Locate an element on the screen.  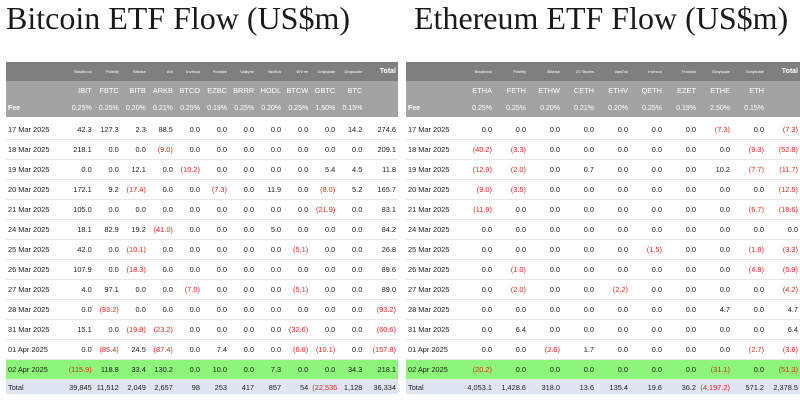
flow-cell: (40.2) is located at coordinates (477, 150).